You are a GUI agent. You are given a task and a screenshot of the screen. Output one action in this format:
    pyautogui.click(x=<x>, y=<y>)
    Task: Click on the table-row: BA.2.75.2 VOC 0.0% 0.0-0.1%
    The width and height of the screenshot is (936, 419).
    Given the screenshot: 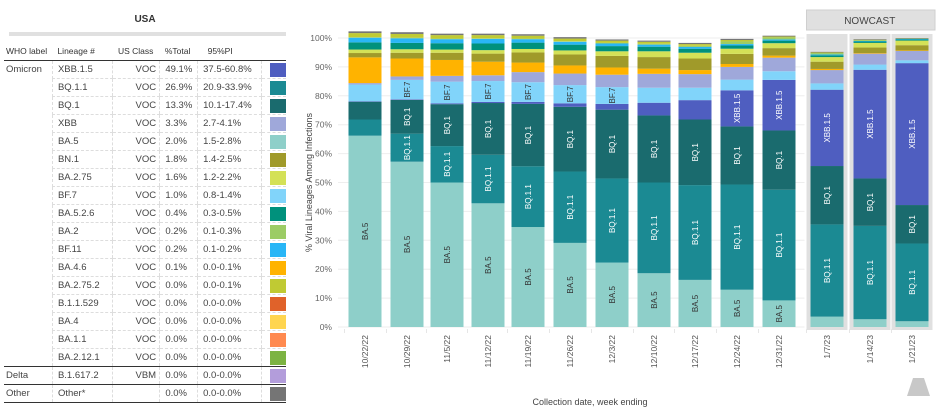 What is the action you would take?
    pyautogui.click(x=145, y=285)
    